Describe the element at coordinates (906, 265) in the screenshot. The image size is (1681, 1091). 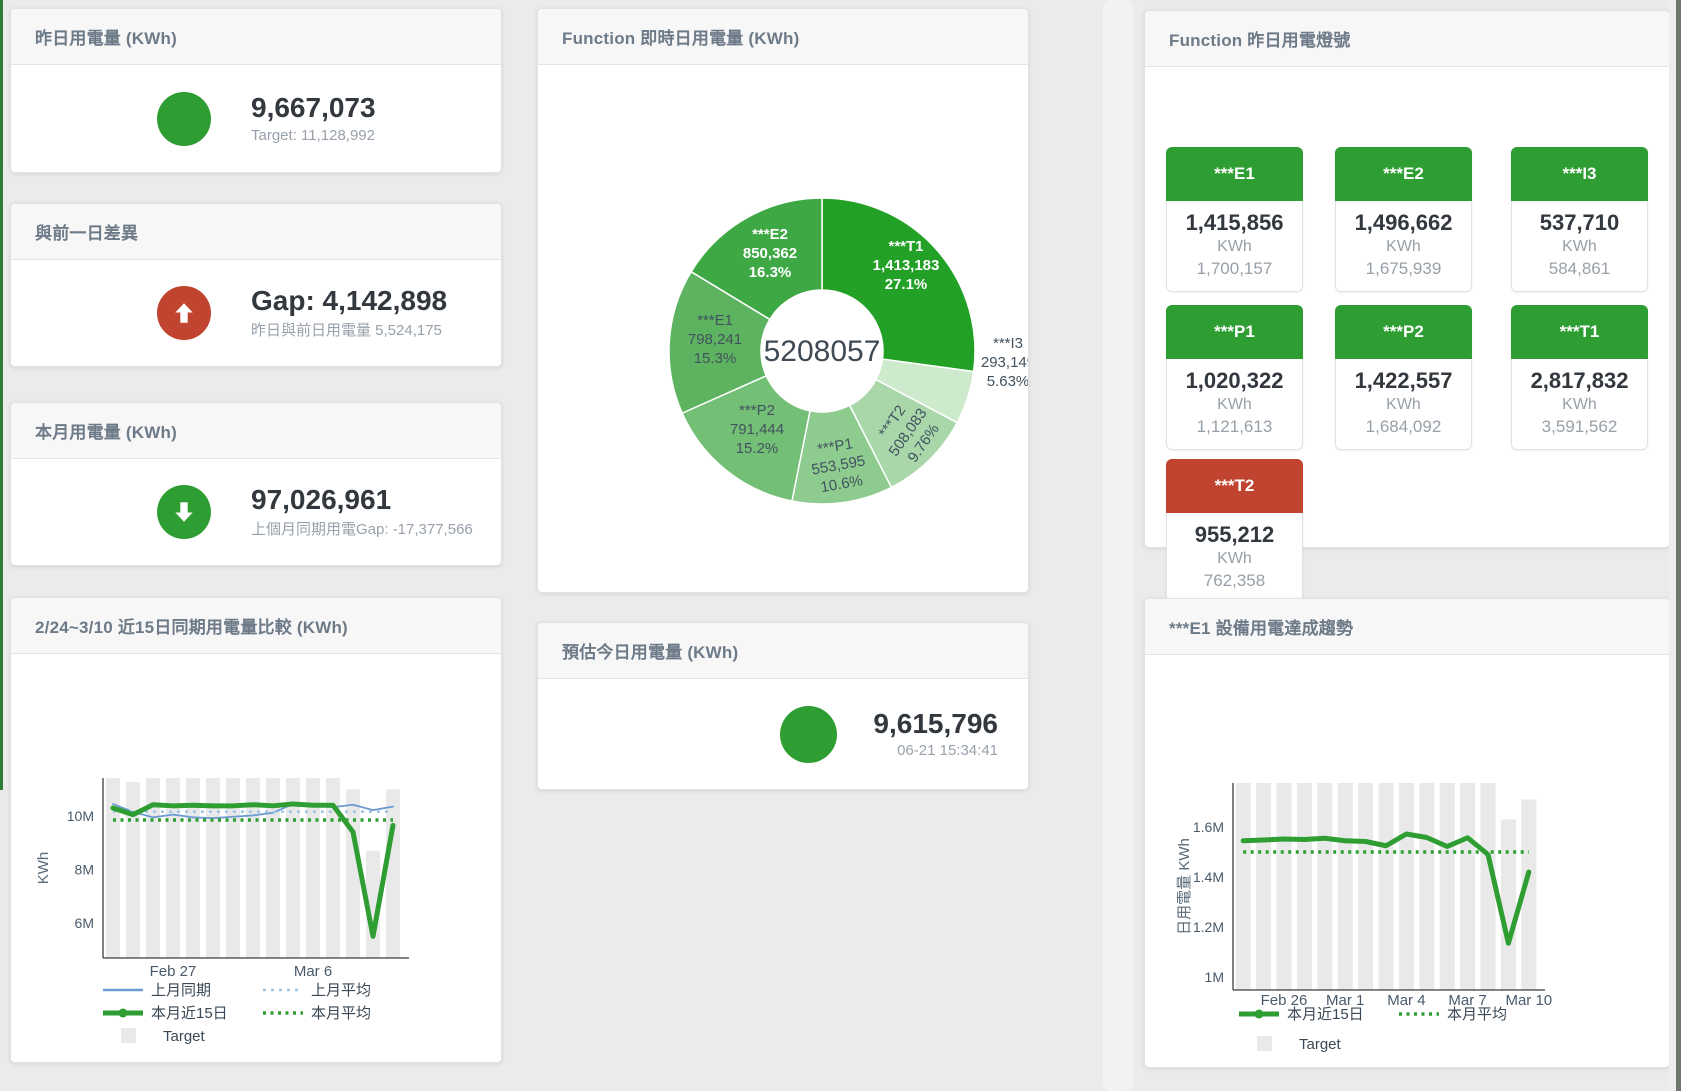
I see `donut-label-T1: ***T1 1,413,183 27.1%` at that location.